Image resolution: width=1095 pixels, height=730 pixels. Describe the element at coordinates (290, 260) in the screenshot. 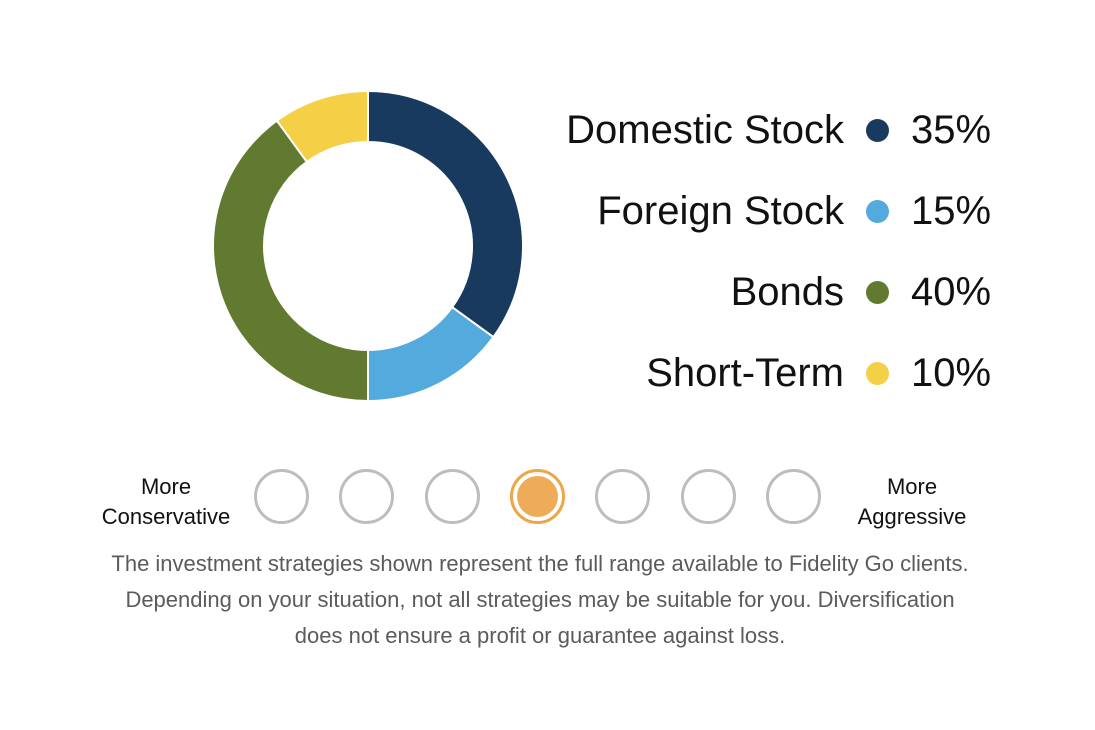

I see `donut-slice-bonds` at that location.